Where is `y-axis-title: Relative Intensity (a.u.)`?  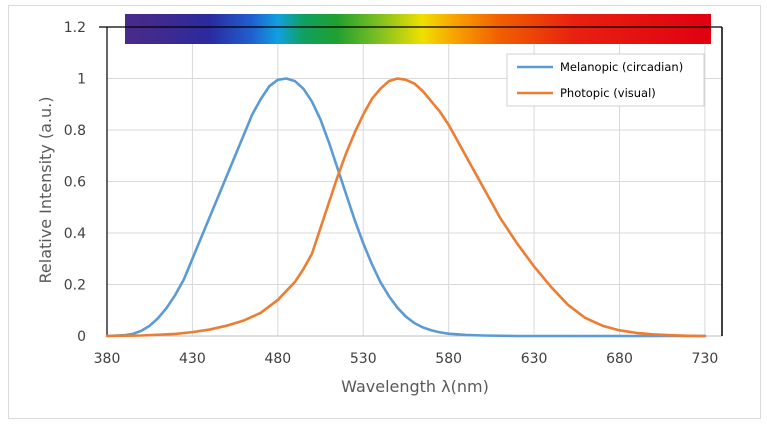
y-axis-title: Relative Intensity (a.u.) is located at coordinates (45, 190).